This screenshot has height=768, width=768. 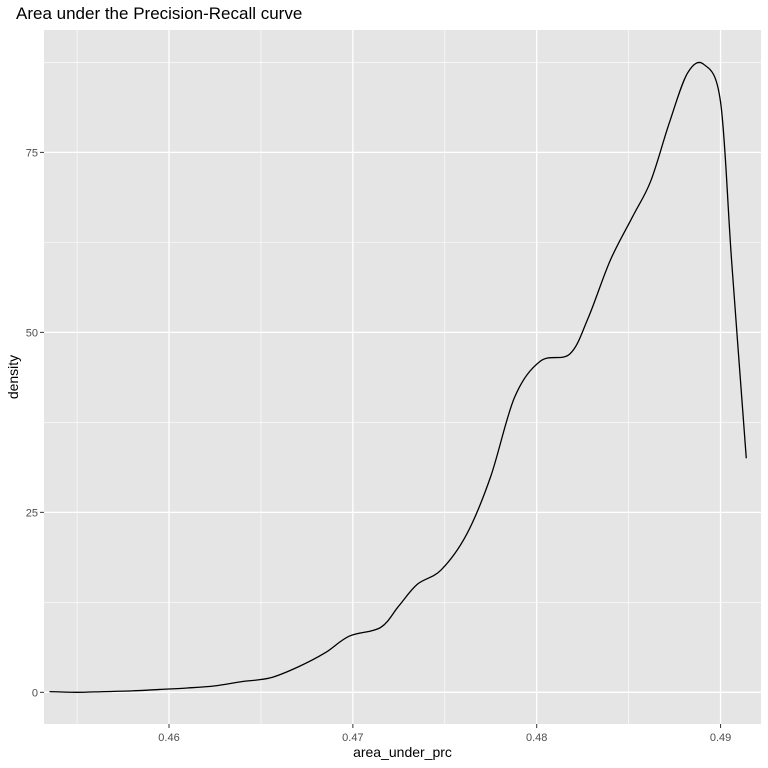 What do you see at coordinates (168, 738) in the screenshot?
I see `x-tick-label: 0.46` at bounding box center [168, 738].